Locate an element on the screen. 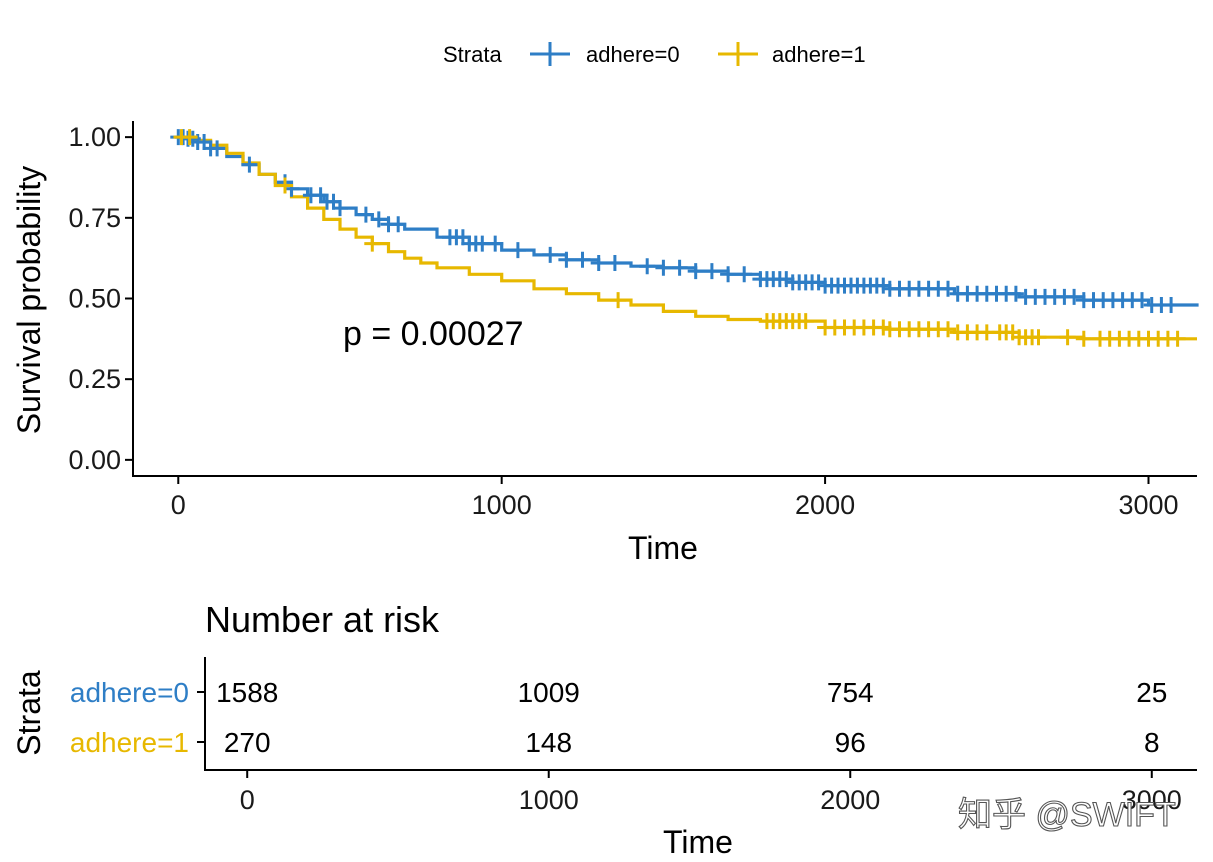  legend-label-adhere-1: adhere=1 is located at coordinates (819, 54).